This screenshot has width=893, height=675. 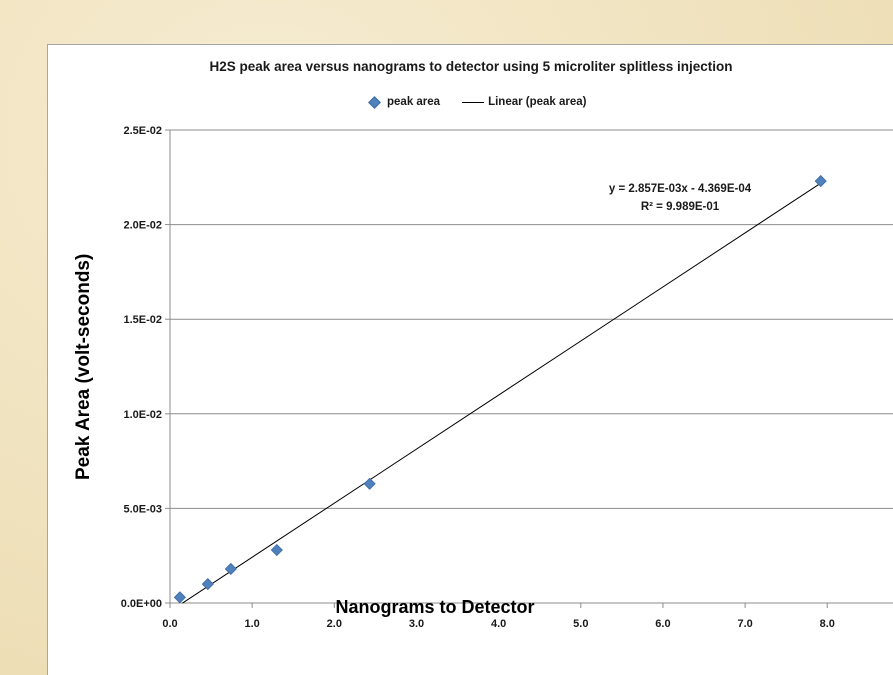 I want to click on legend-label-peak-area: peak area, so click(x=414, y=102).